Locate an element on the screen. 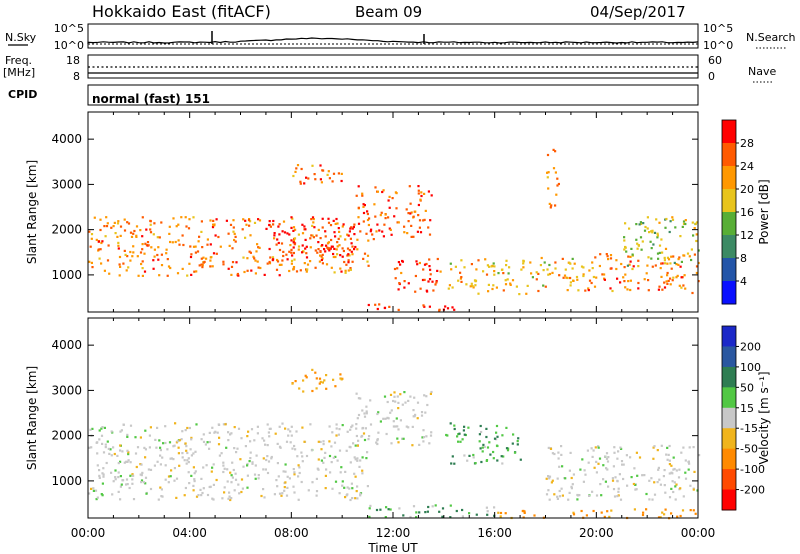 The image size is (800, 554). freq-panel: Freq. [MHz] 18 8 60 0 Nave is located at coordinates (389, 68).